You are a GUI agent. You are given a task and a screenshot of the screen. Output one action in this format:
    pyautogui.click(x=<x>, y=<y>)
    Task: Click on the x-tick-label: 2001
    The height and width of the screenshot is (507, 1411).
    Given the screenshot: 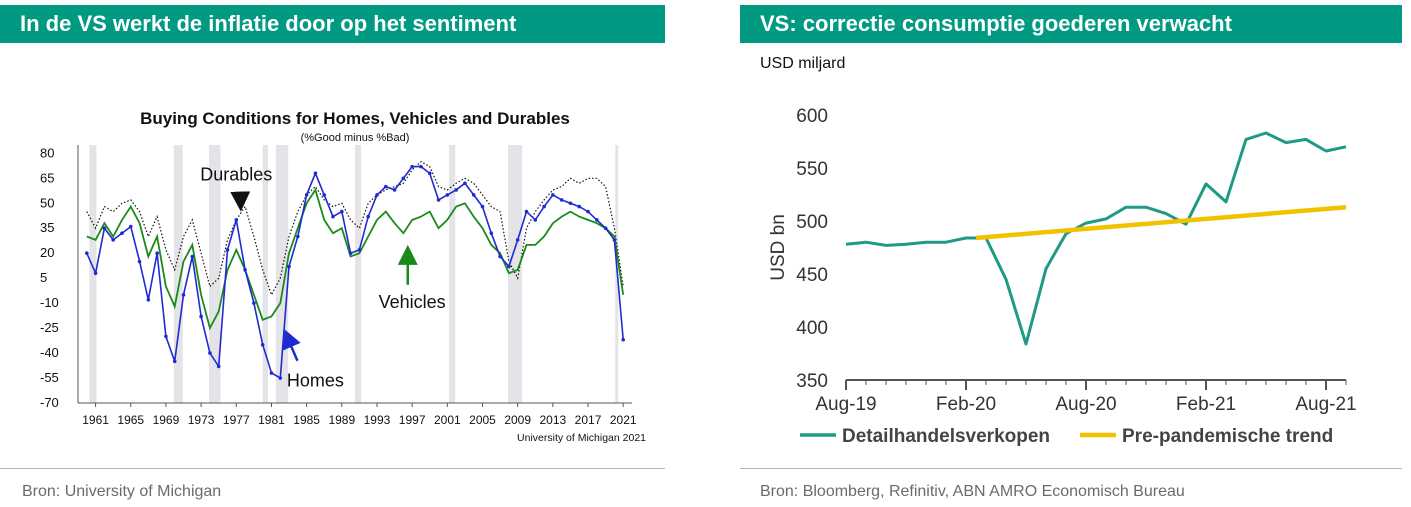 What is the action you would take?
    pyautogui.click(x=447, y=420)
    